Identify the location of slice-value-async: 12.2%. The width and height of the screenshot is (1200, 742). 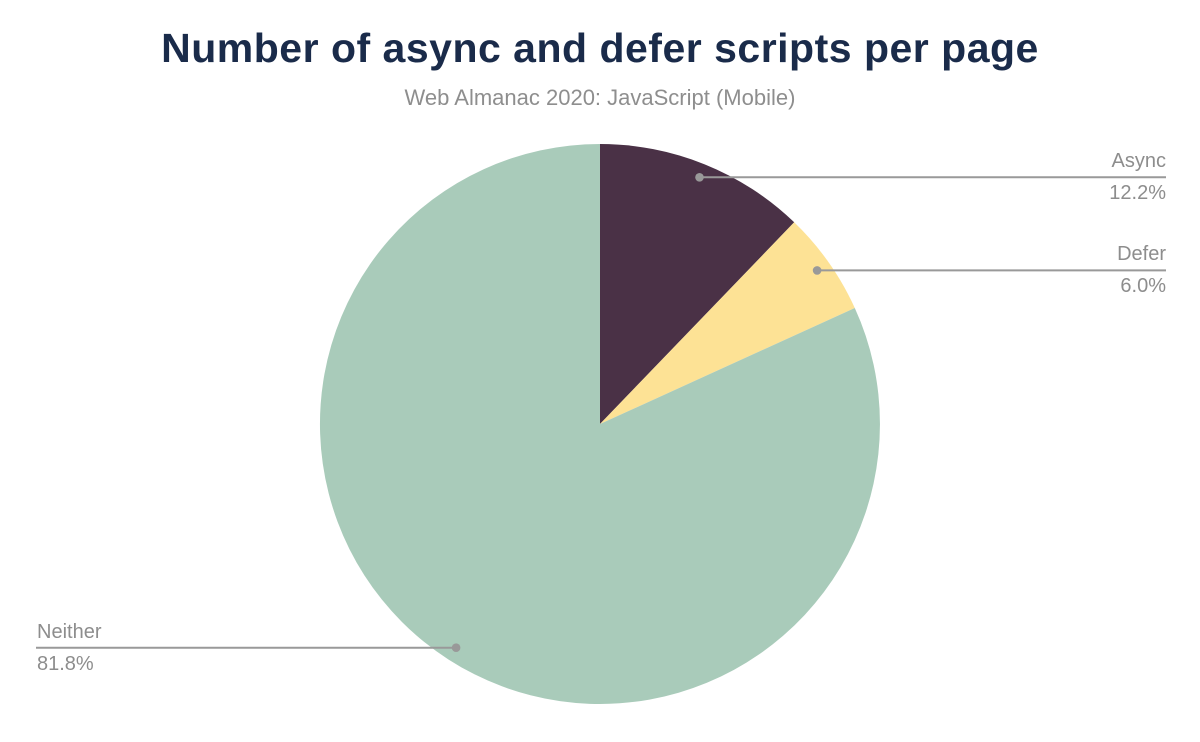
(1137, 193).